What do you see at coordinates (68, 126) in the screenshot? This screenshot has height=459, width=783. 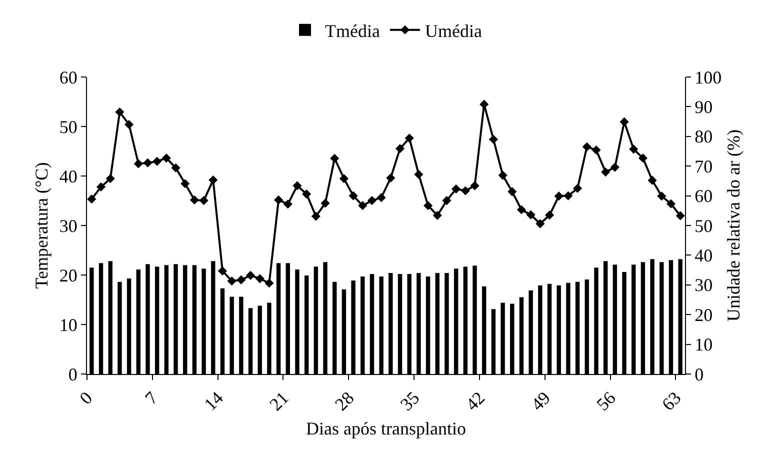 I see `y-tick-label: 50` at bounding box center [68, 126].